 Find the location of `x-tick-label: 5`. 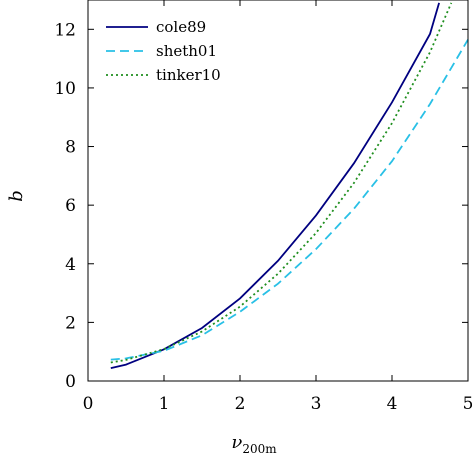

x-tick-label: 5 is located at coordinates (467, 404).